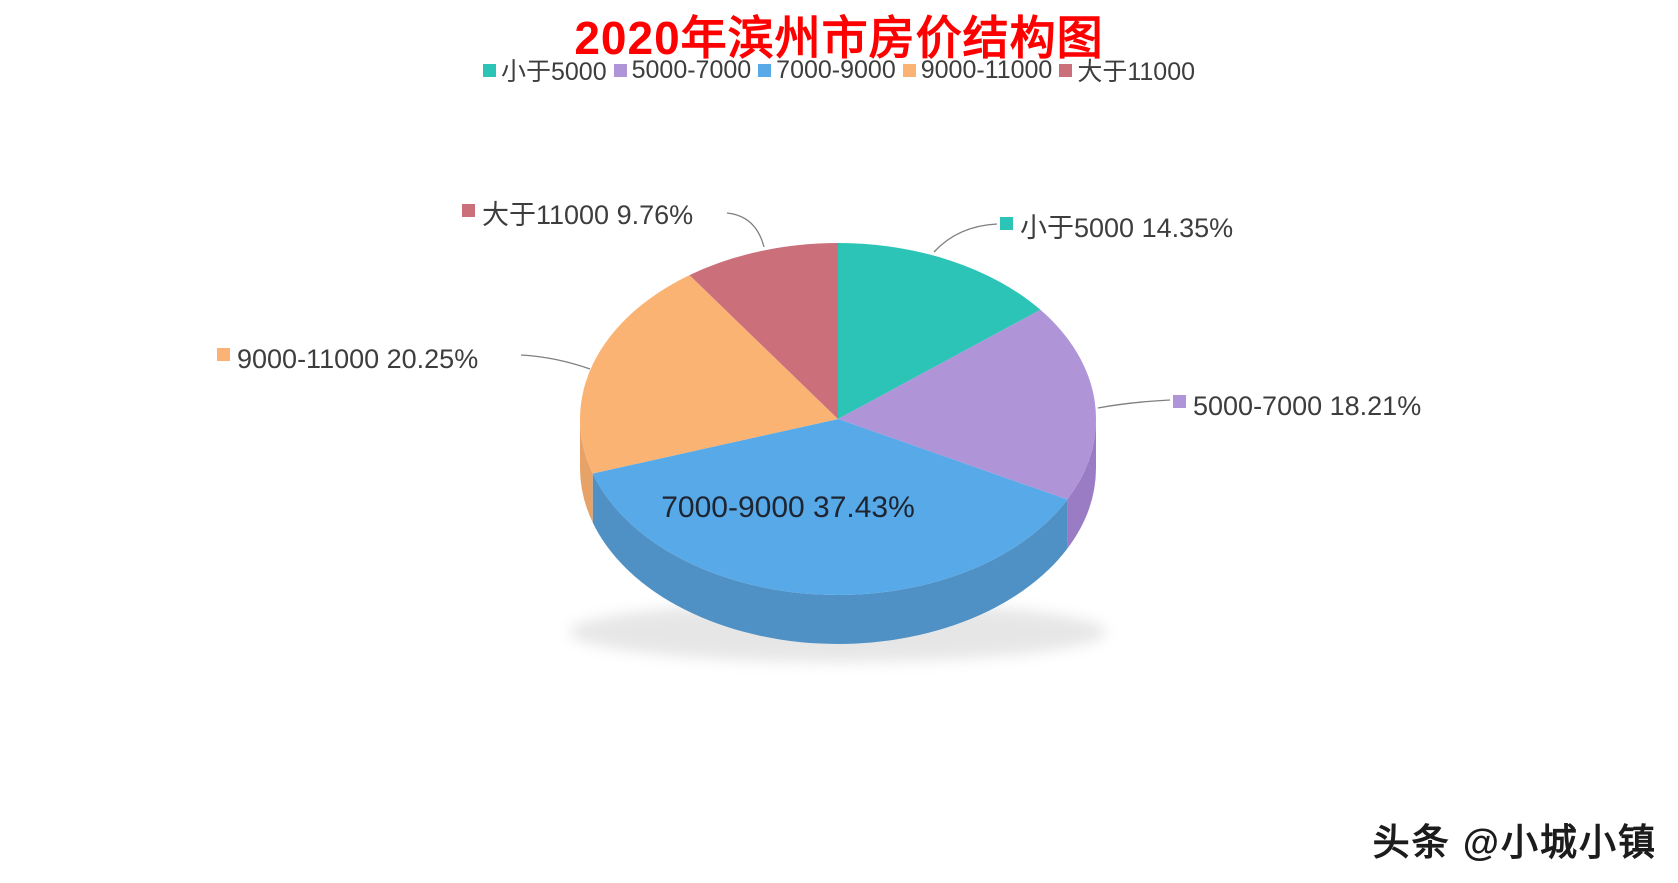  I want to click on legend-item: 大于11000, so click(1127, 70).